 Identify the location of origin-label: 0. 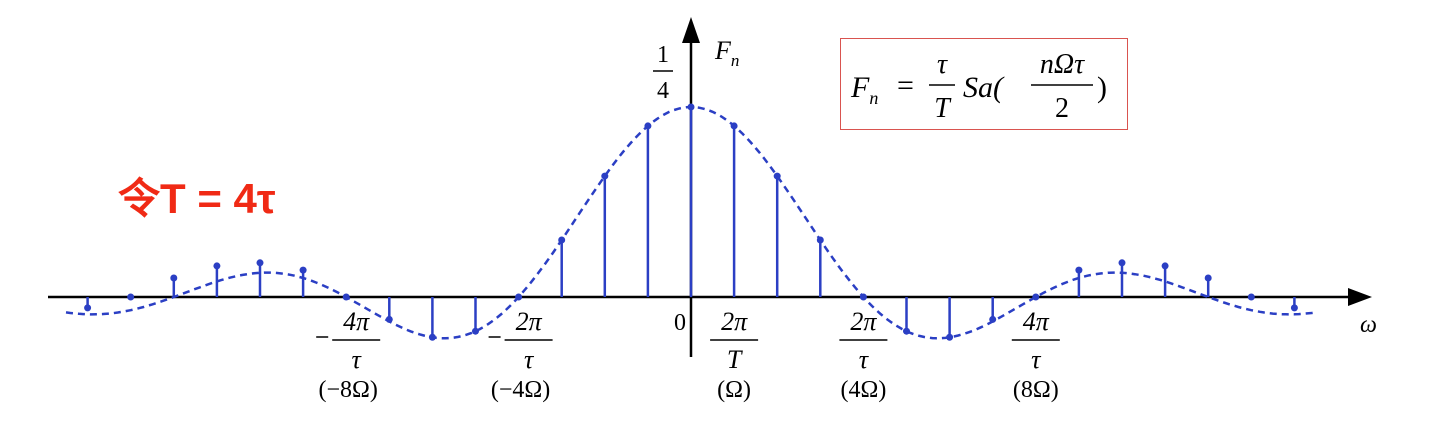
(680, 323).